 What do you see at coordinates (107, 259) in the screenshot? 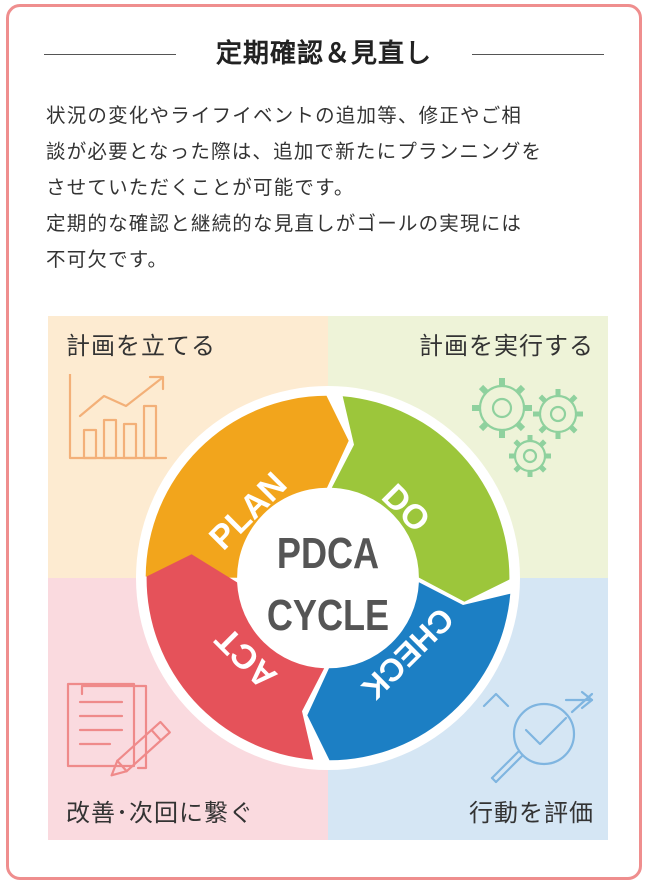
I see `intro-line: 不可欠です。` at bounding box center [107, 259].